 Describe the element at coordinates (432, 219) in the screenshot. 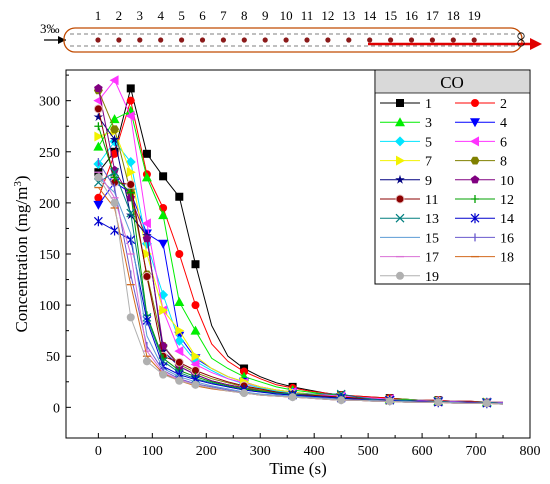

I see `legend-label: 13` at that location.